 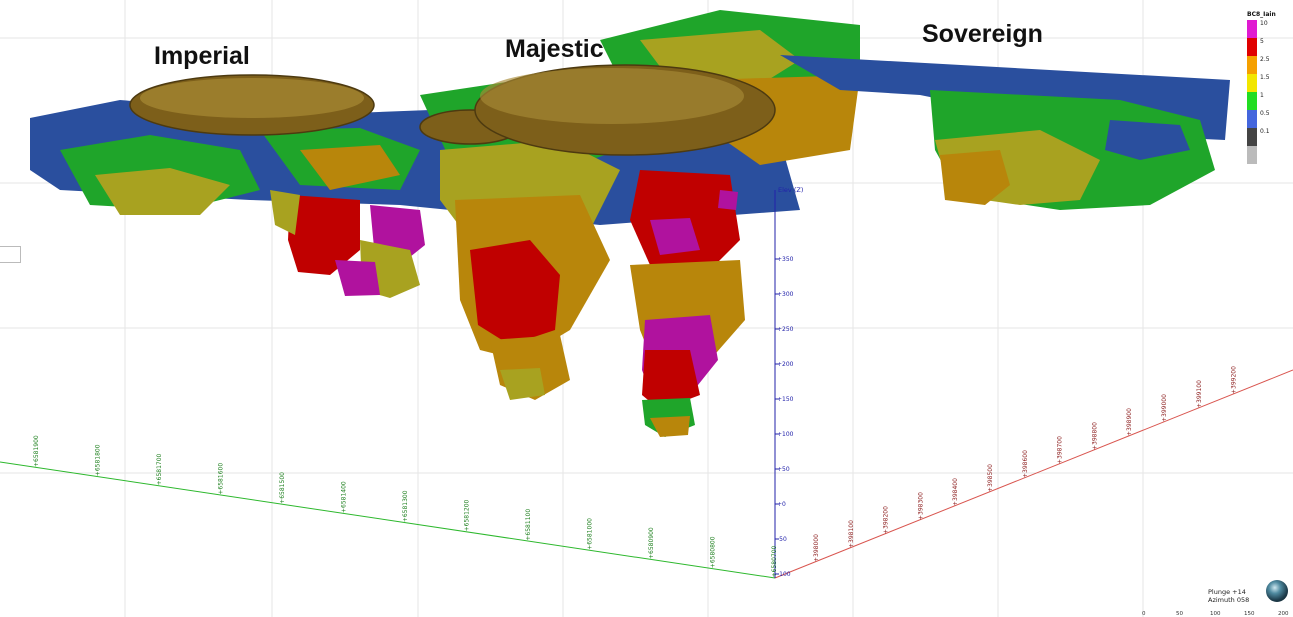 What do you see at coordinates (522, 384) in the screenshot?
I see `block-majestic-olive-tail` at bounding box center [522, 384].